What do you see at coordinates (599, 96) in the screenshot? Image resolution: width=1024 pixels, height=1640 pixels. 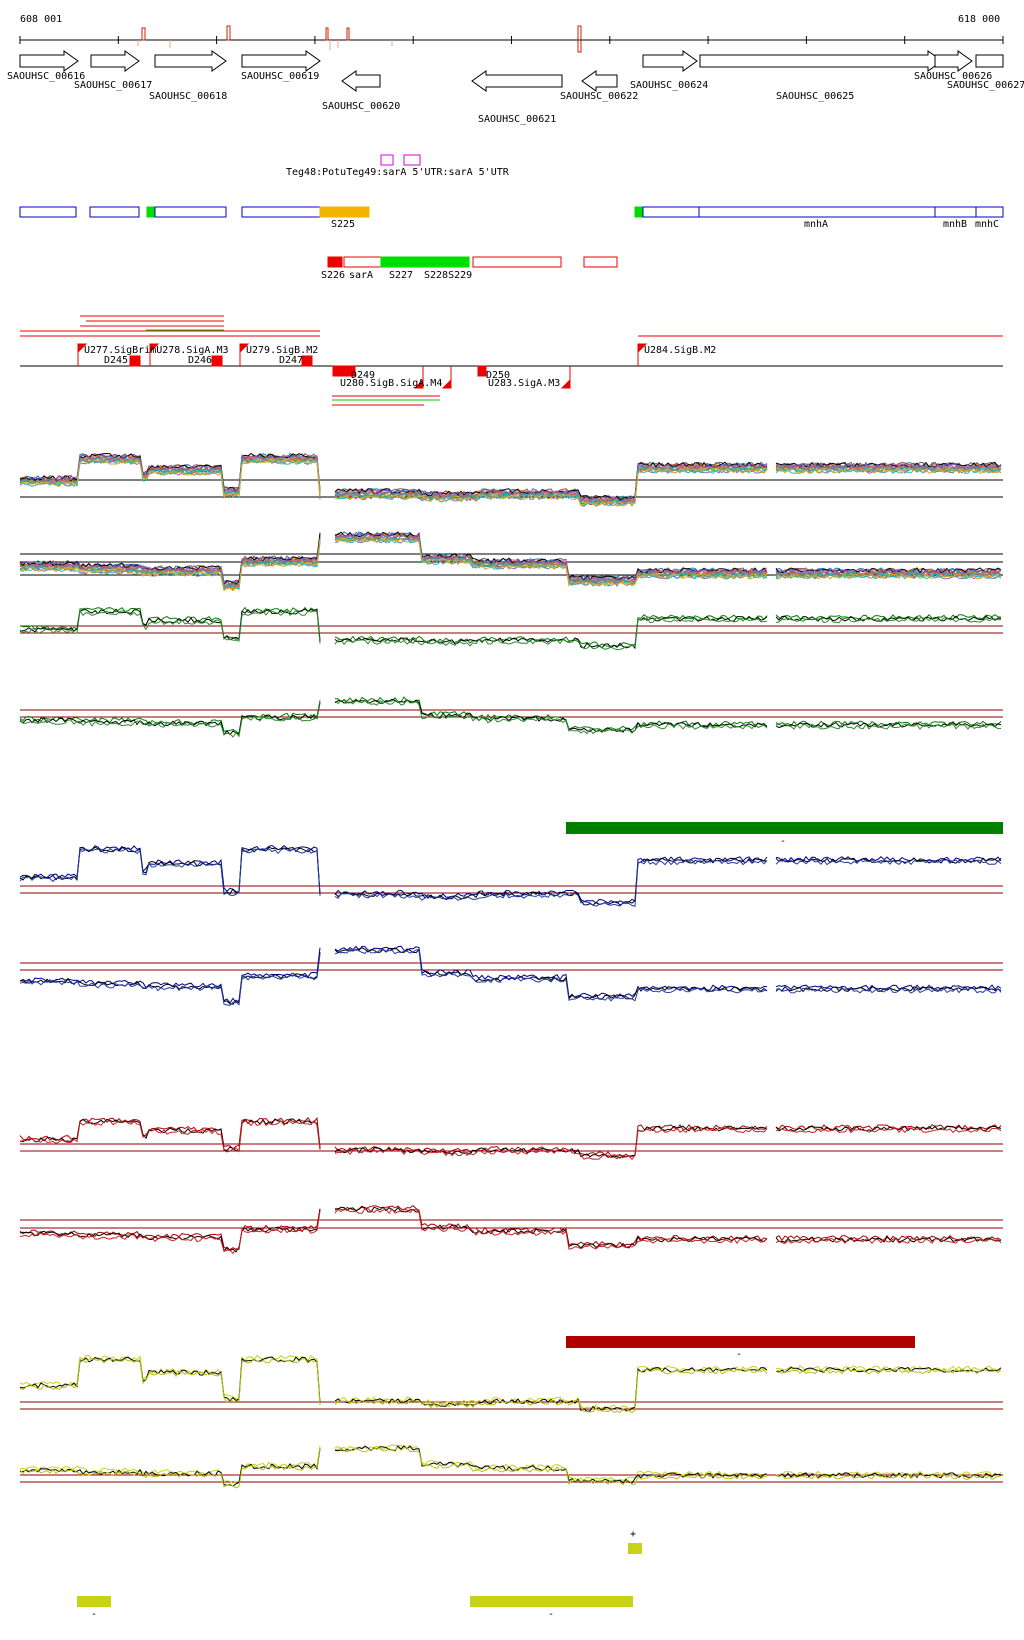 I see `gene-label: SAOUHSC_00622` at bounding box center [599, 96].